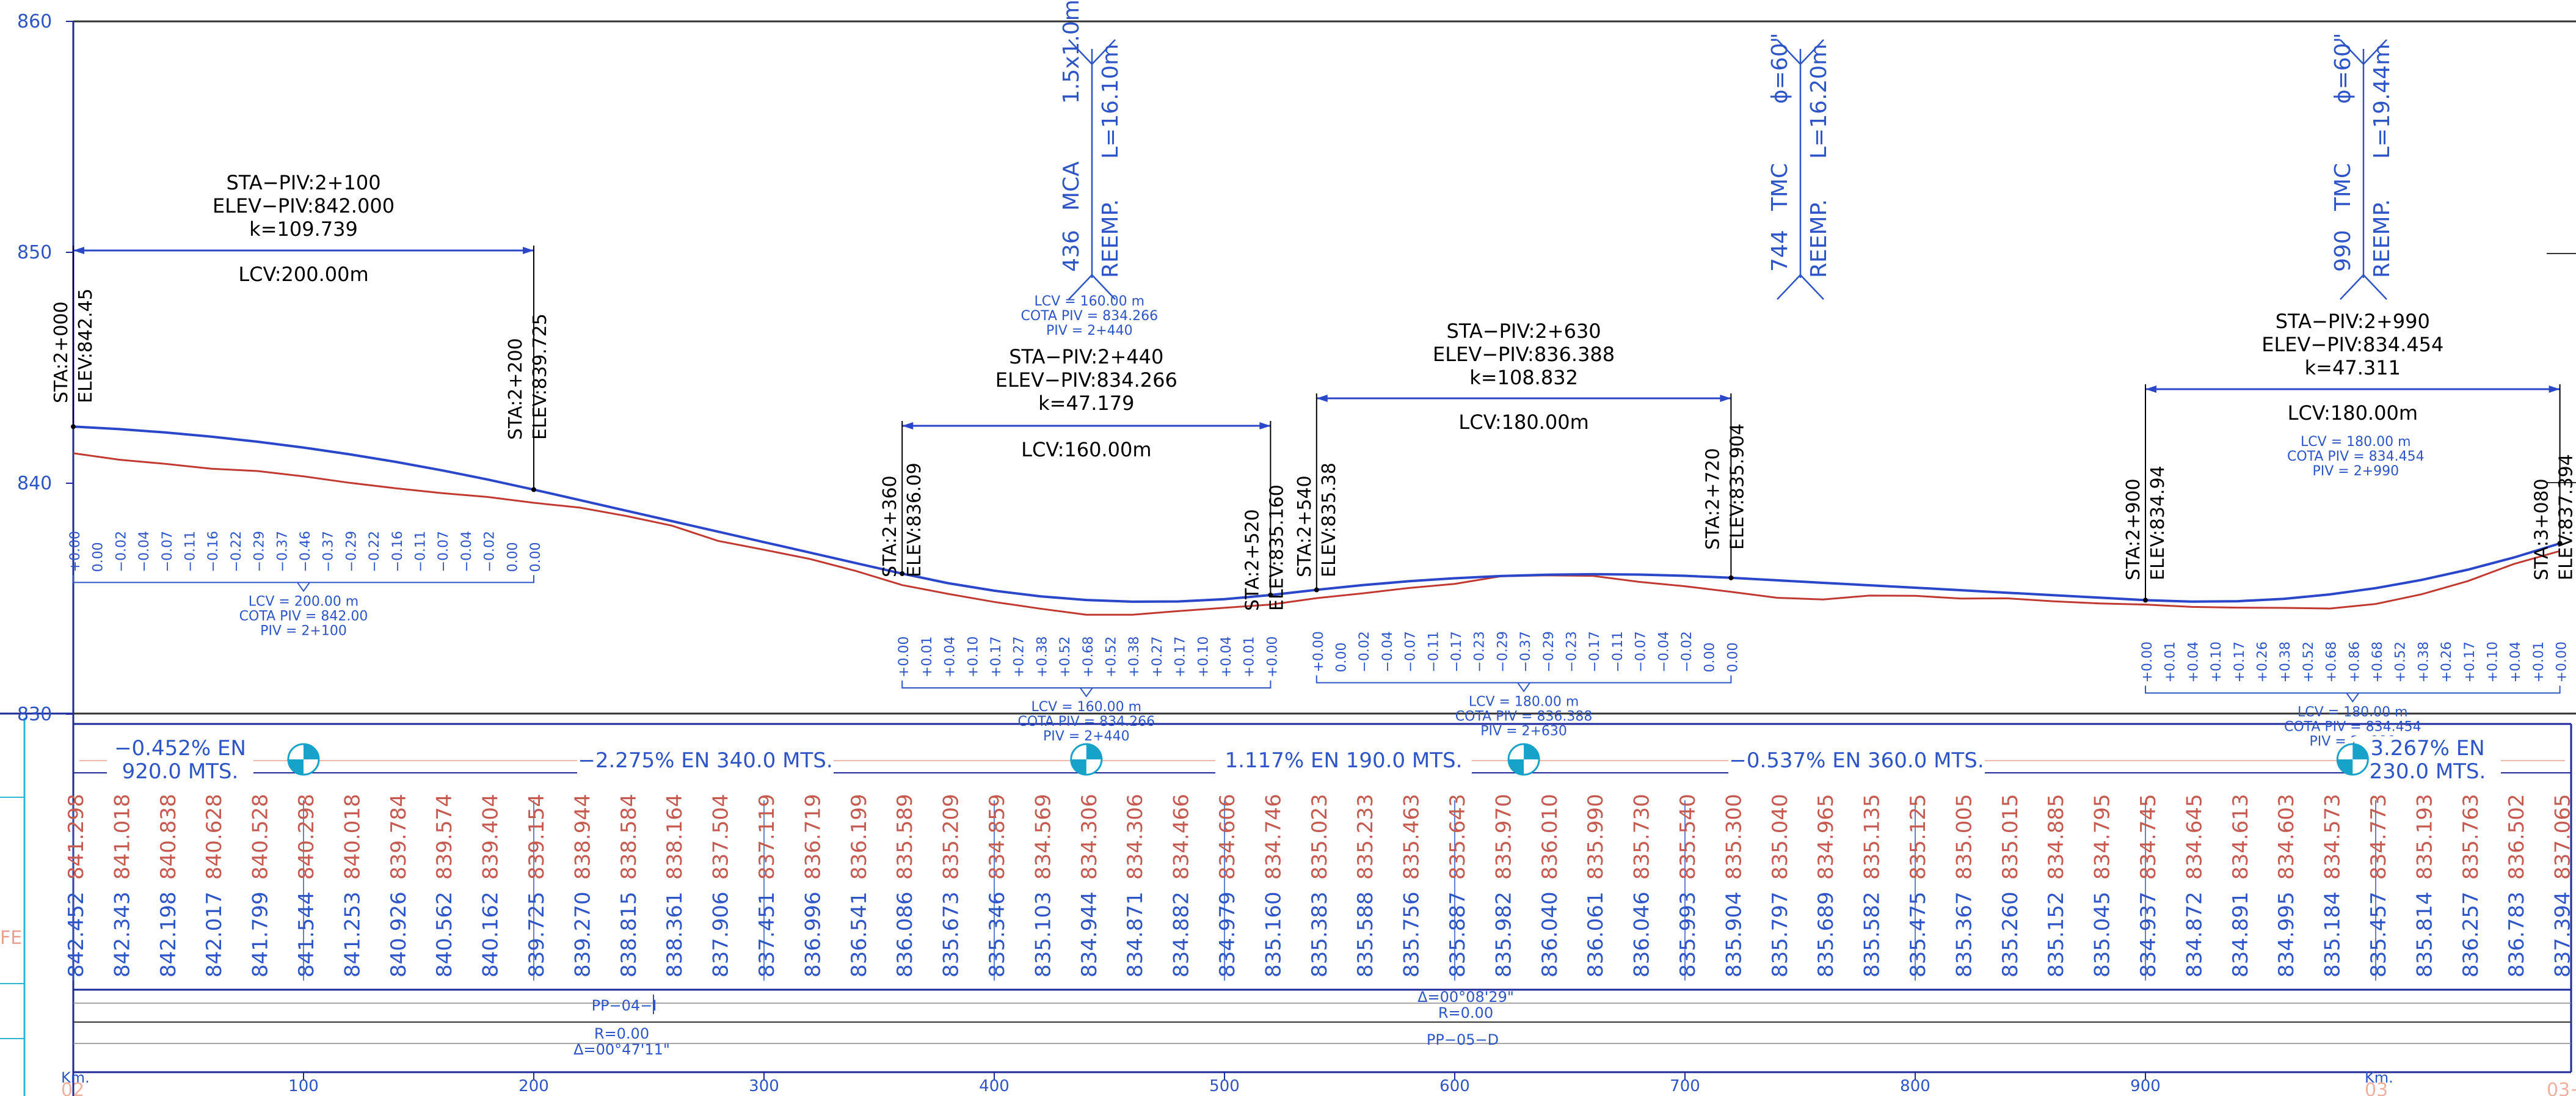  Describe the element at coordinates (444, 837) in the screenshot. I see `terrain-elev-cell: 839.574` at that location.